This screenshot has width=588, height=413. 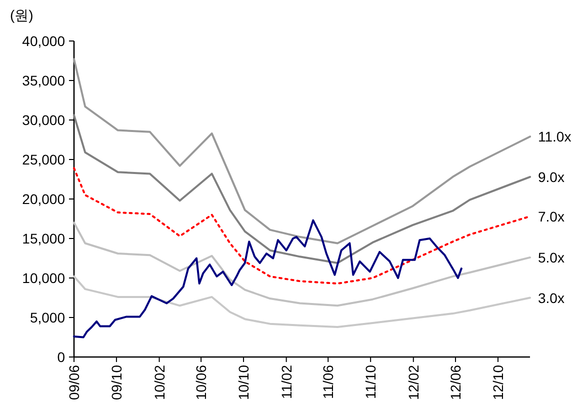 What do you see at coordinates (44, 278) in the screenshot?
I see `y-tick-label: 10,000` at bounding box center [44, 278].